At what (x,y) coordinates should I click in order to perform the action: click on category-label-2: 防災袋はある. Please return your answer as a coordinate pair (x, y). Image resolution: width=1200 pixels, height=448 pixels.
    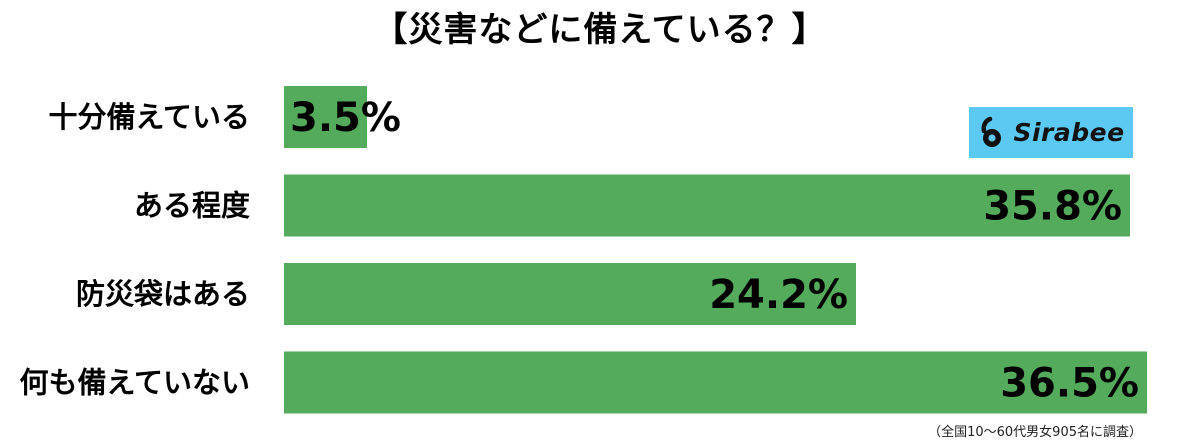
    Looking at the image, I should click on (163, 294).